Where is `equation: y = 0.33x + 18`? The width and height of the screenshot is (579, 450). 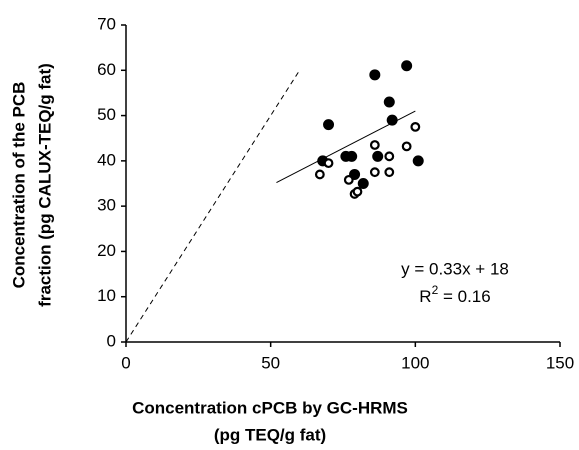
equation: y = 0.33x + 18 is located at coordinates (455, 268).